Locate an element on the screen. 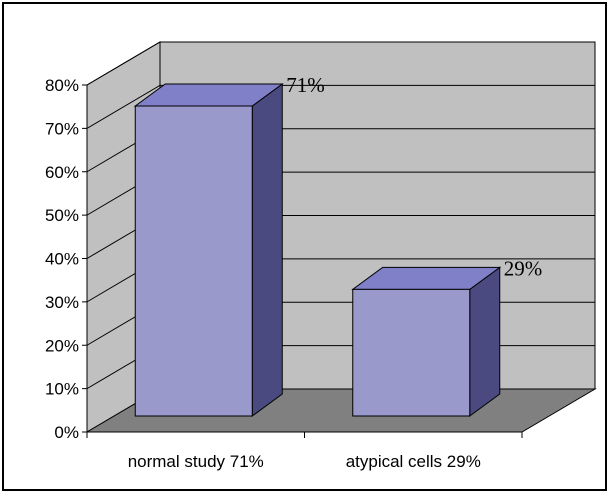 The width and height of the screenshot is (612, 496). y-tick-label: 20% is located at coordinates (62, 345).